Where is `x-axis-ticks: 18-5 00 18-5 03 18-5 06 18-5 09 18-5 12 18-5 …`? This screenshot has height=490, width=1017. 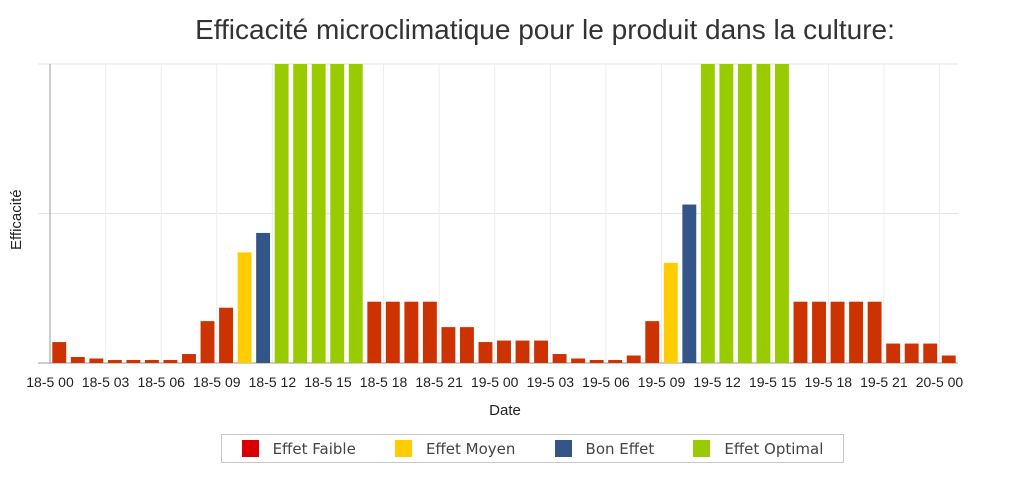 x-axis-ticks: 18-5 00 18-5 03 18-5 06 18-5 09 18-5 12 18-5 … is located at coordinates (494, 382).